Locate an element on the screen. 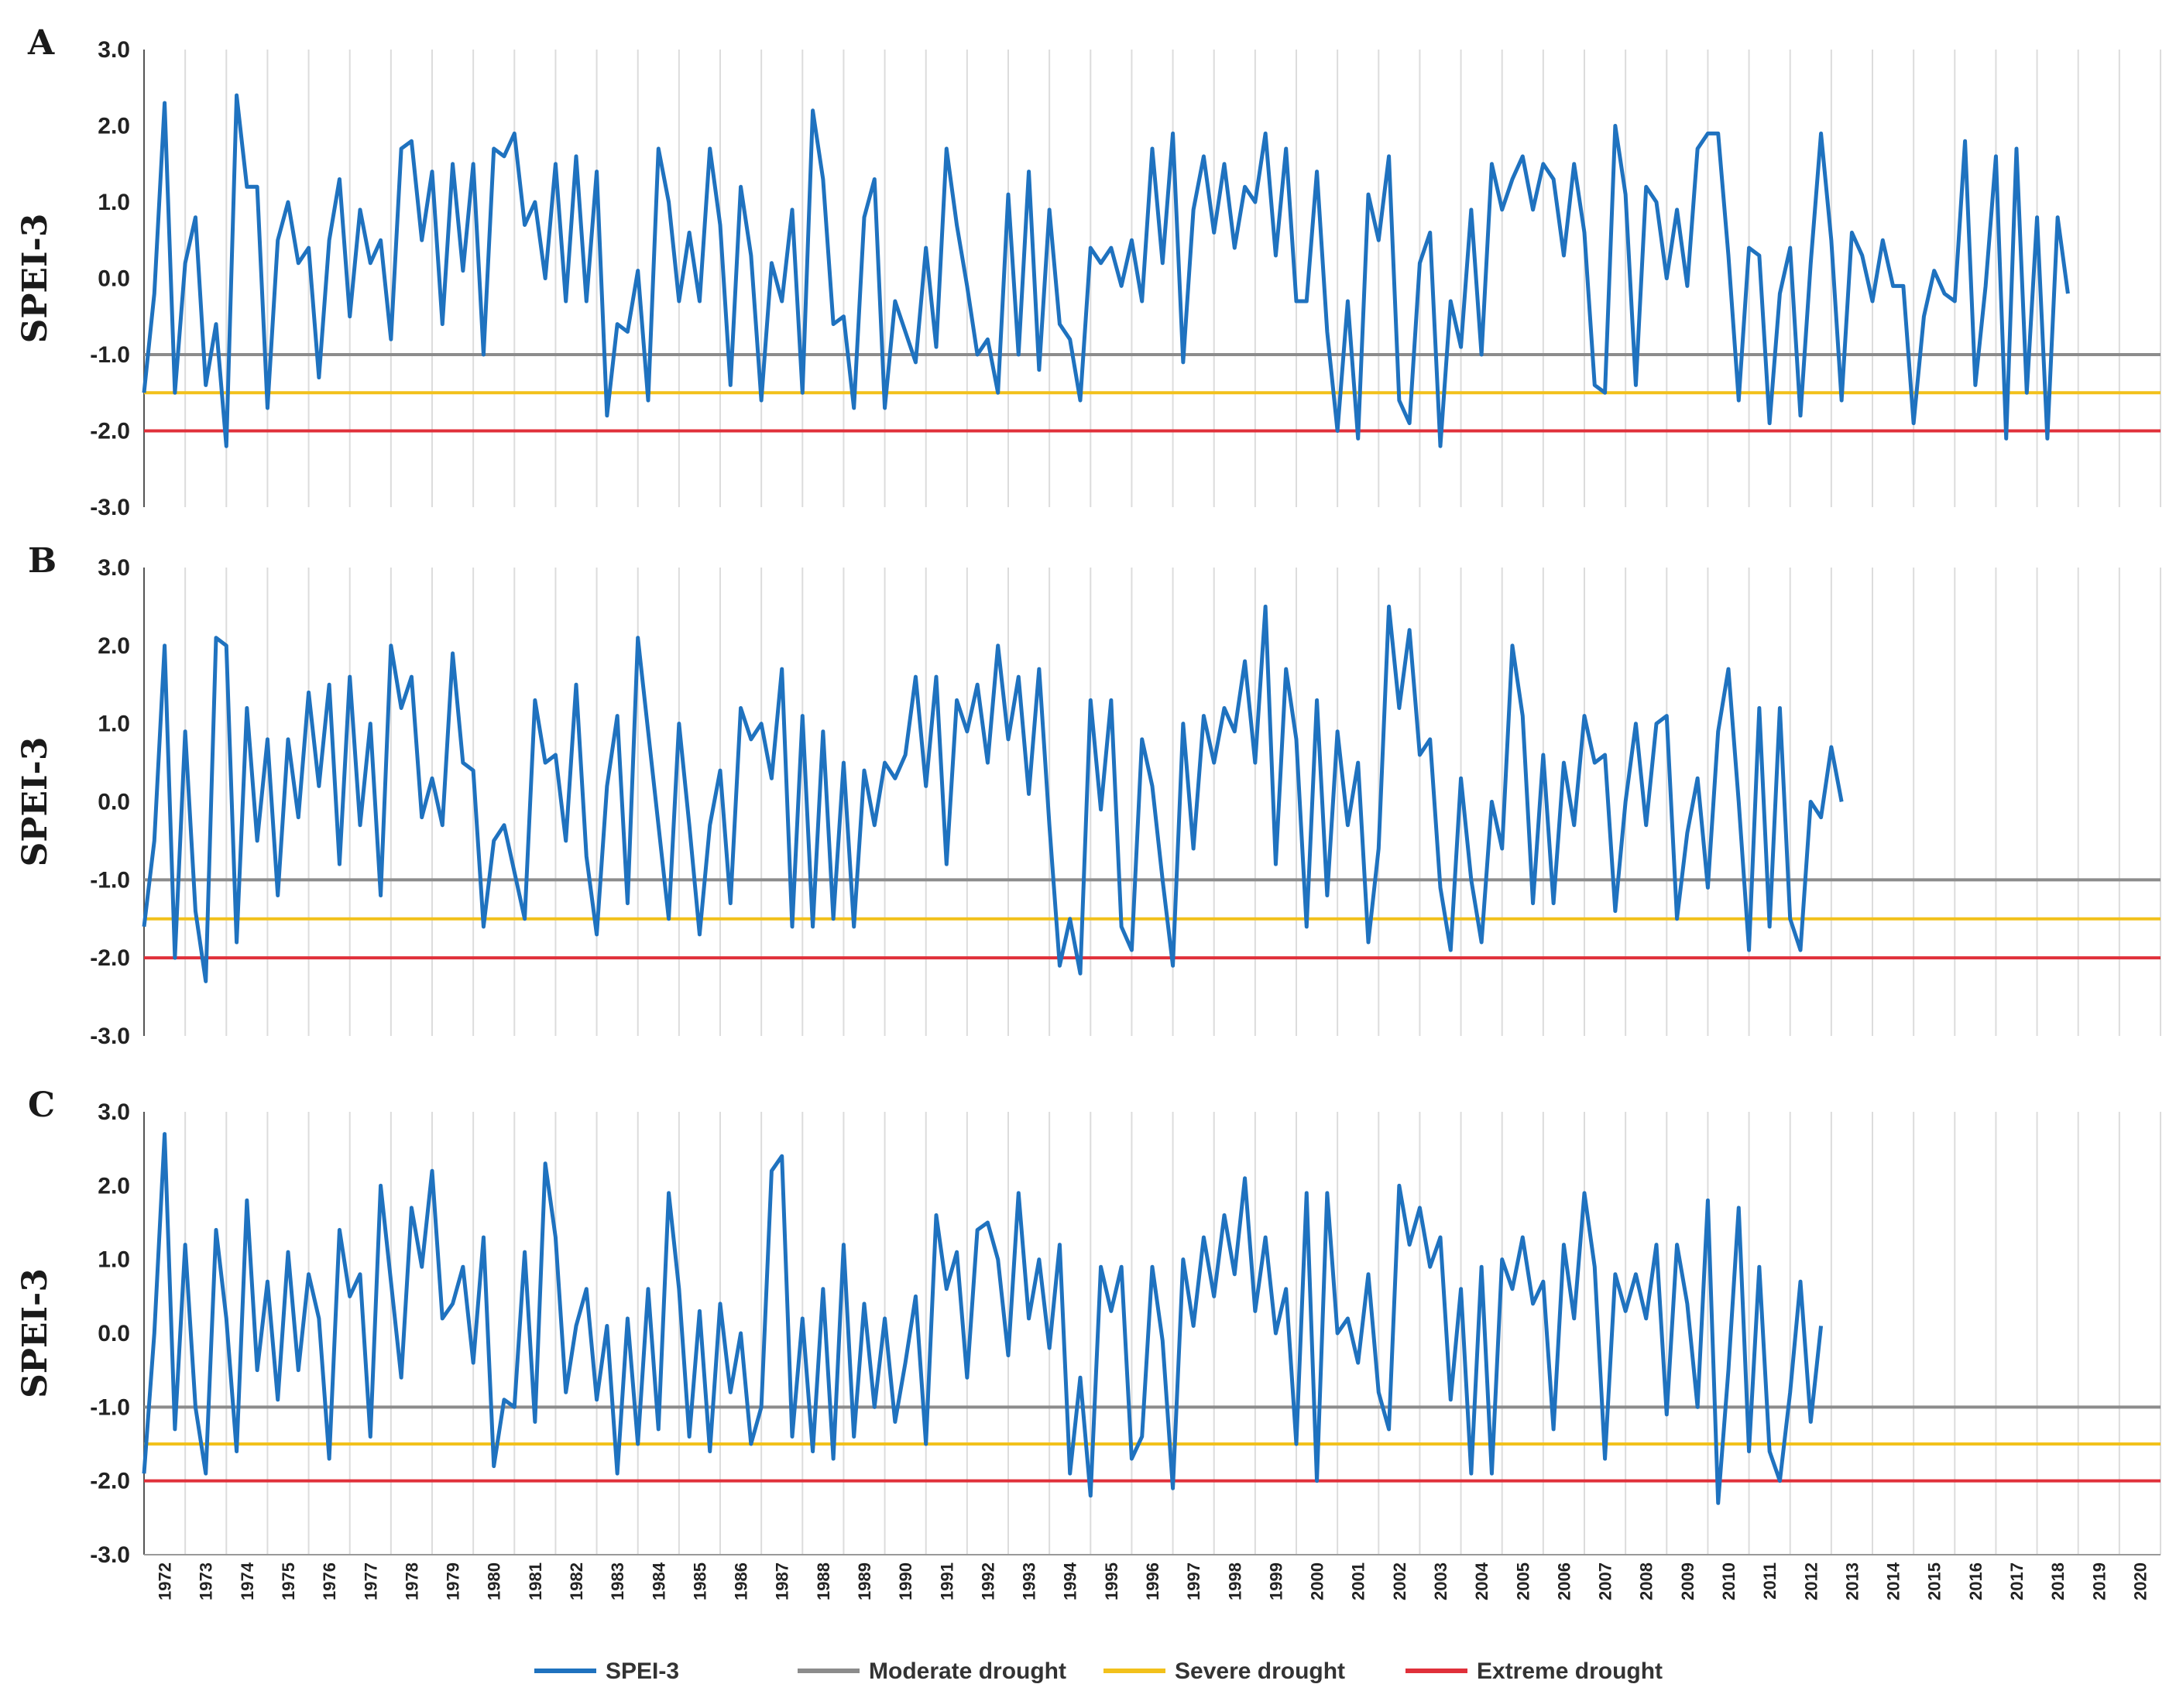 This screenshot has height=1708, width=2176. x-tick-label: 2010 is located at coordinates (1728, 1581).